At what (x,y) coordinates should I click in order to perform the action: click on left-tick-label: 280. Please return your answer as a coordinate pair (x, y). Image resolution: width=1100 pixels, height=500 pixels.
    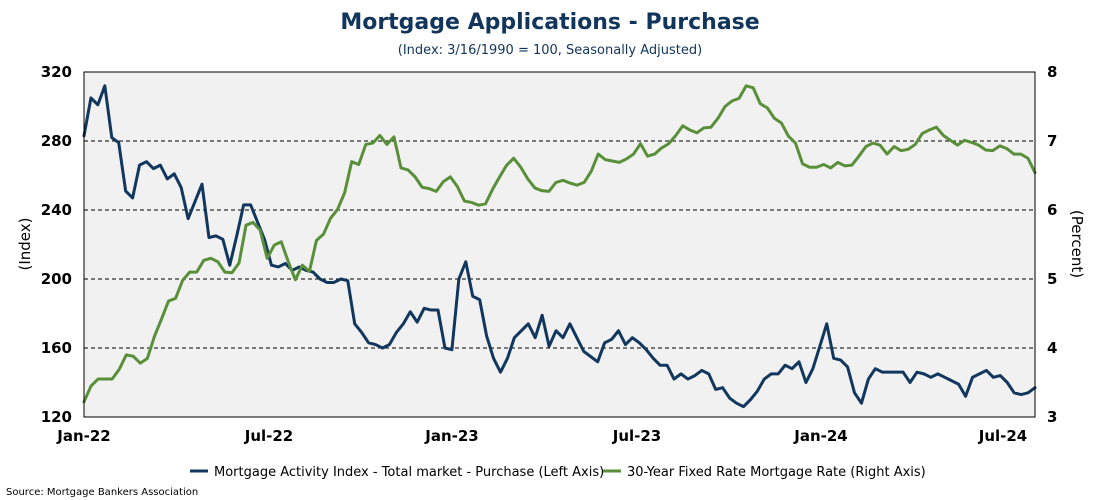
    Looking at the image, I should click on (56, 141).